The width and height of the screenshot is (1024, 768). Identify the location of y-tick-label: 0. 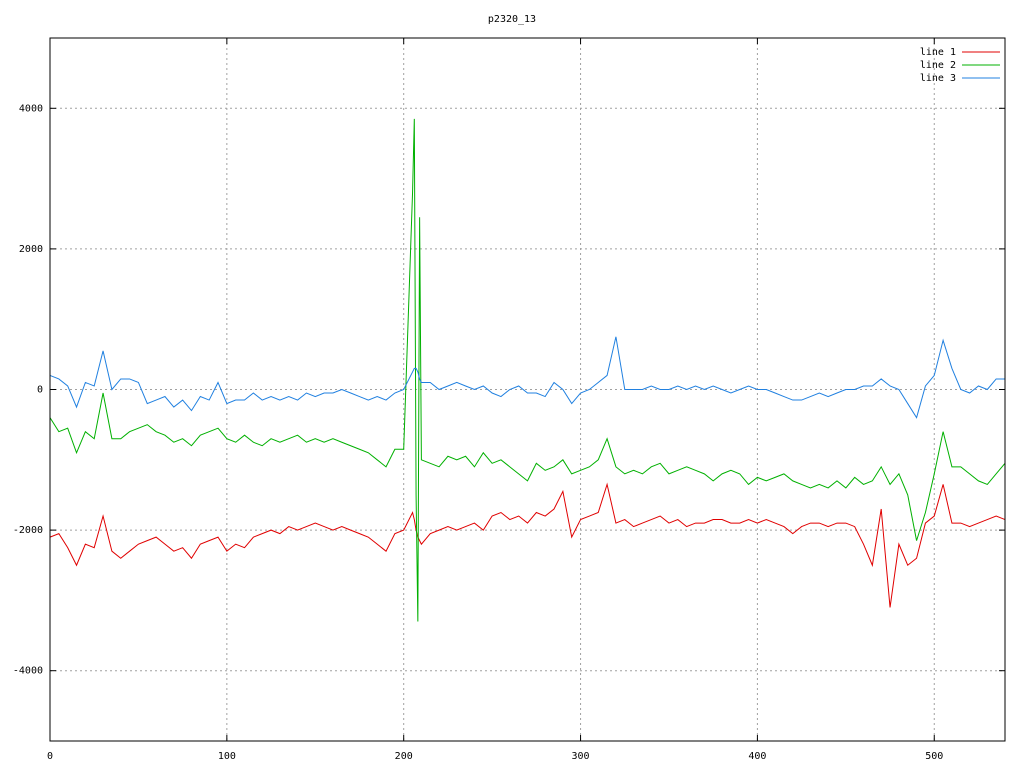
(40, 390).